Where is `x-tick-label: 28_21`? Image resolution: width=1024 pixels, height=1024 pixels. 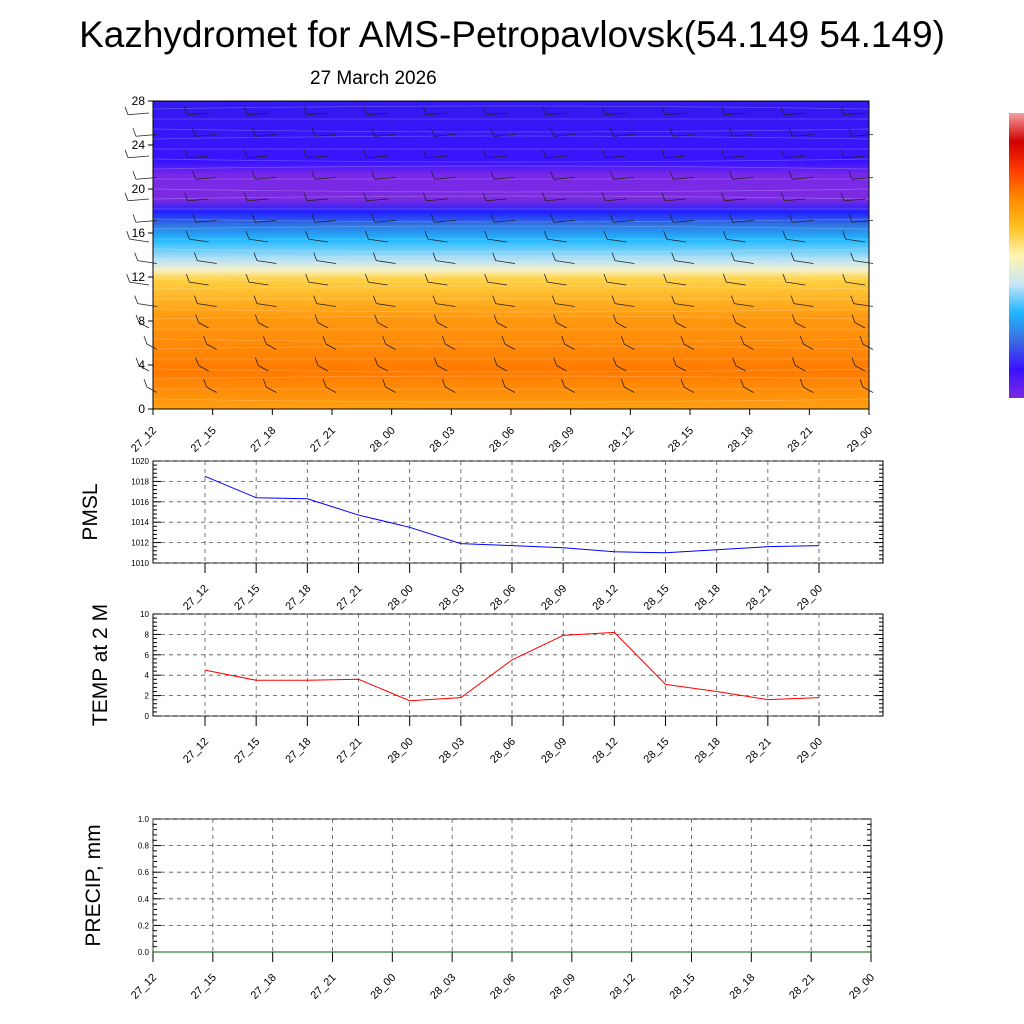 x-tick-label: 28_21 is located at coordinates (800, 440).